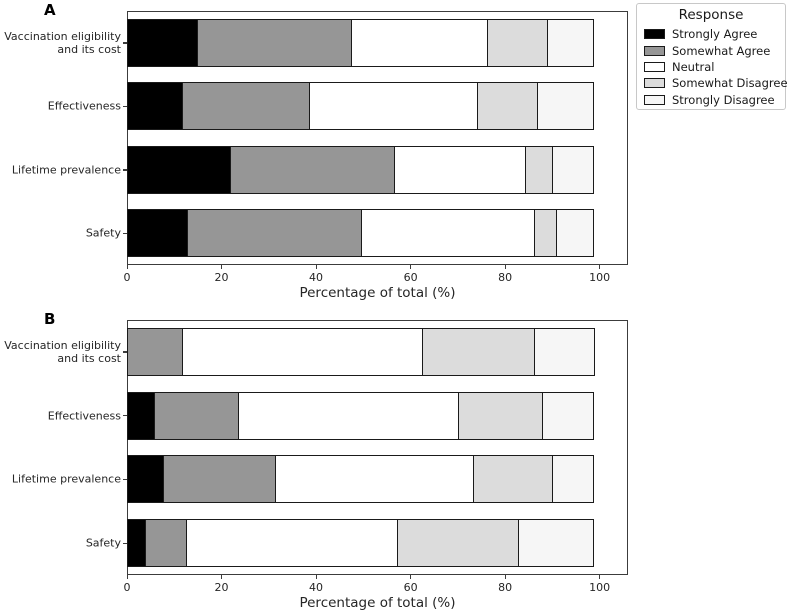 Image resolution: width=789 pixels, height=616 pixels. What do you see at coordinates (654, 99) in the screenshot?
I see `legend-swatch-strongly-disagree` at bounding box center [654, 99].